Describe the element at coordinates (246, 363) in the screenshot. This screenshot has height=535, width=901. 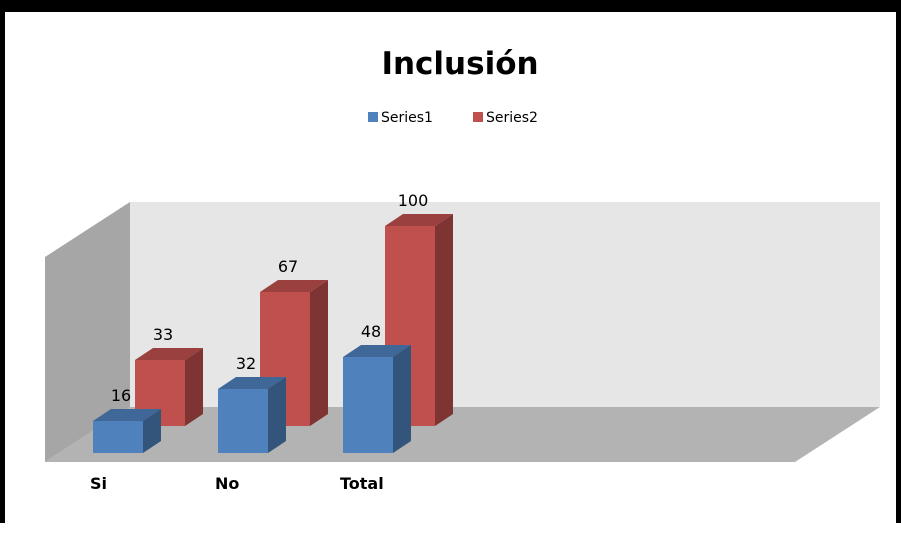
I see `data-label-series1-no: 32` at that location.